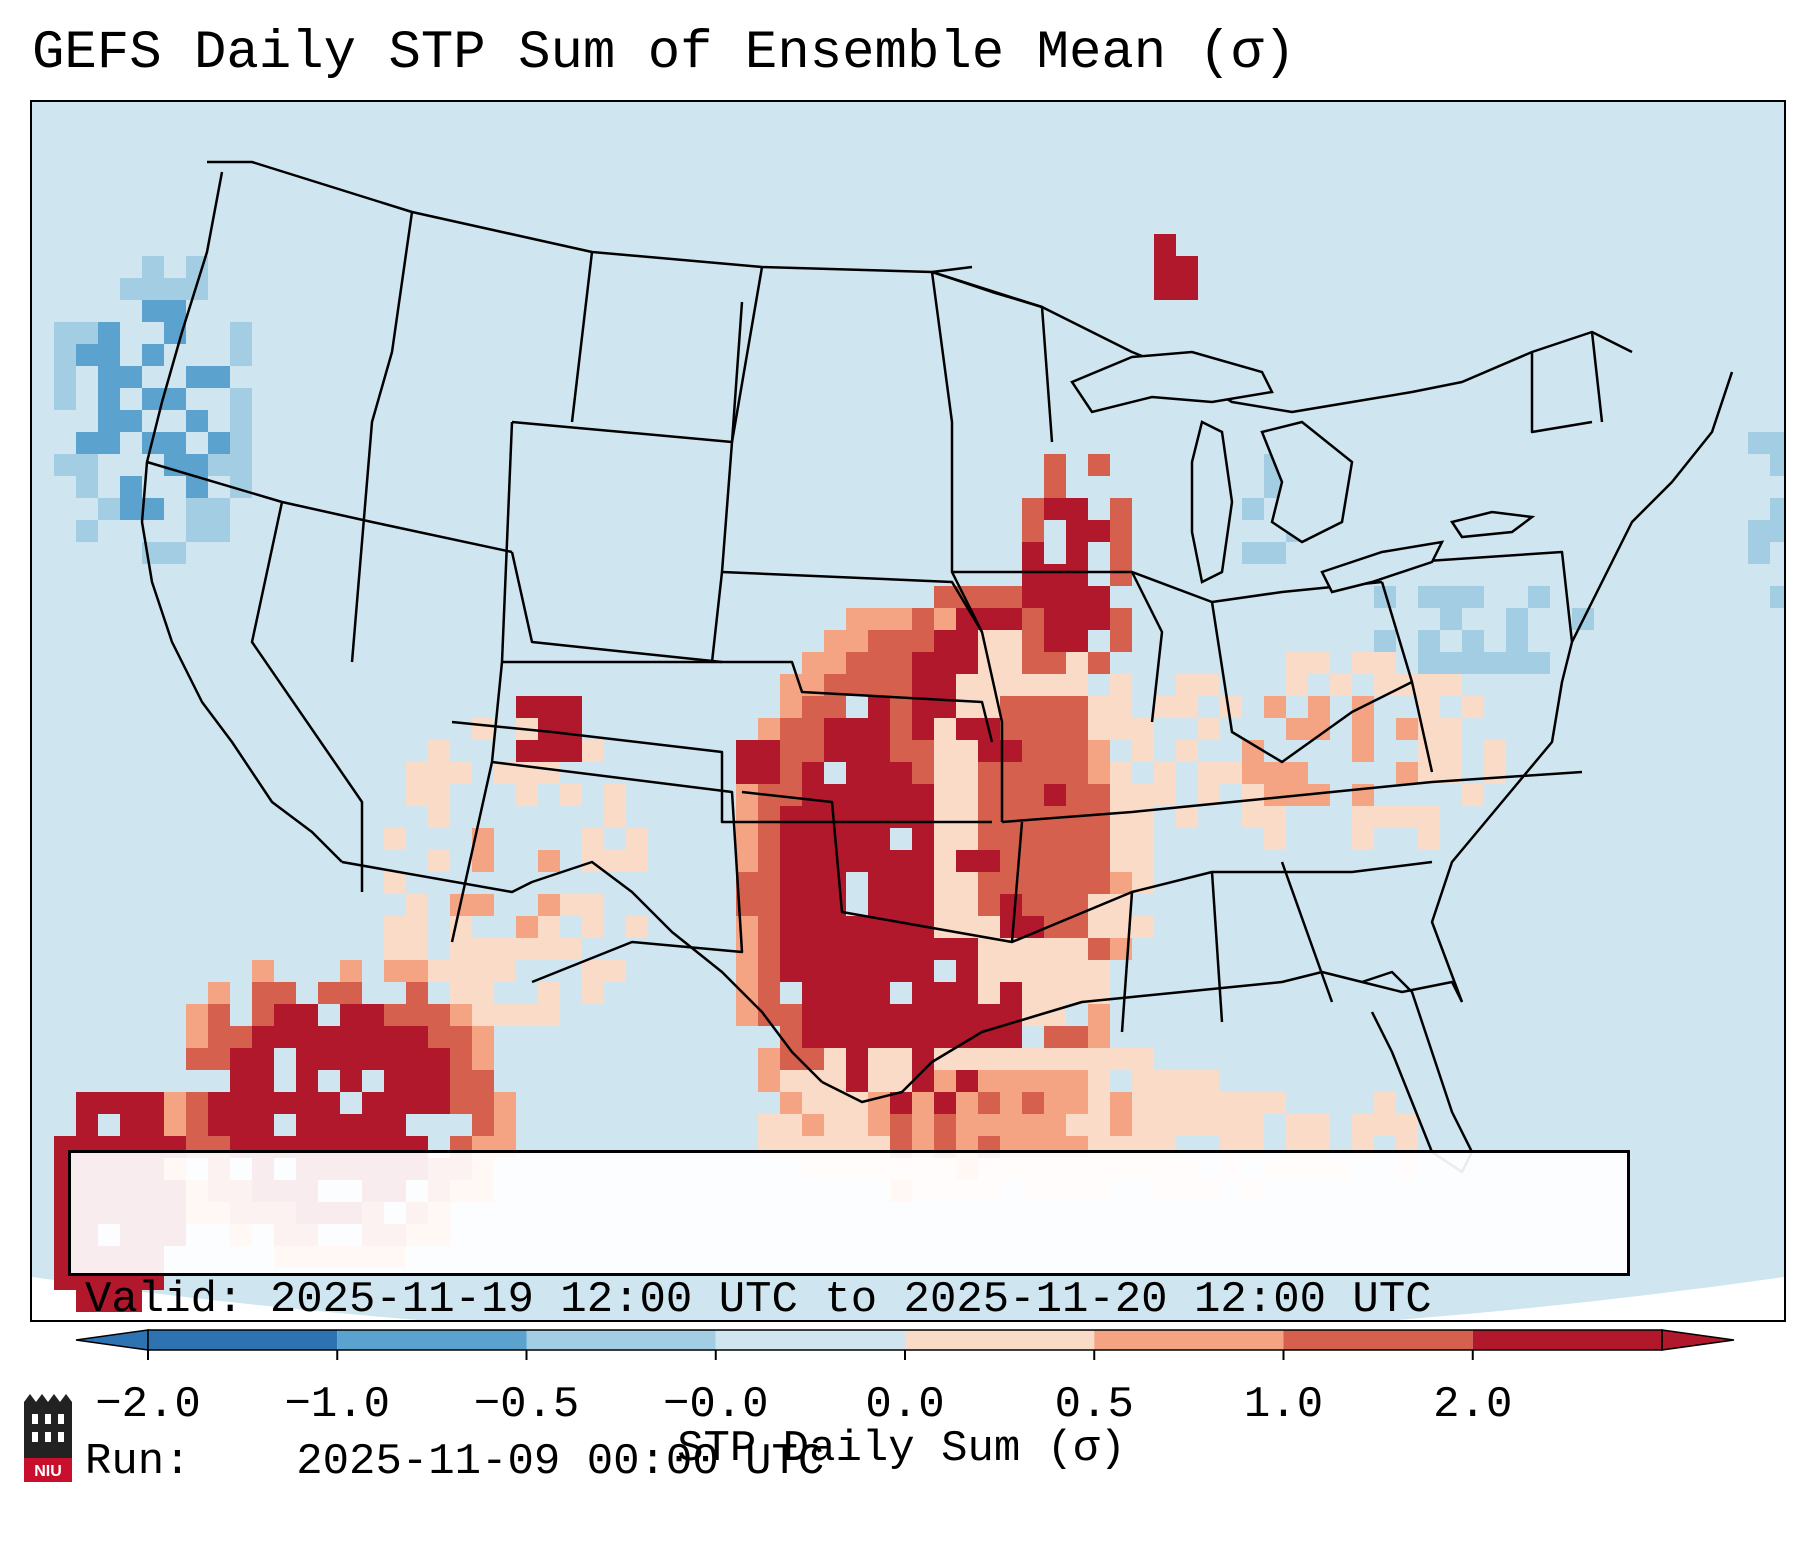  Describe the element at coordinates (560, 1462) in the screenshot. I see `run-value: 2025-11-09 00:00 UTC` at that location.